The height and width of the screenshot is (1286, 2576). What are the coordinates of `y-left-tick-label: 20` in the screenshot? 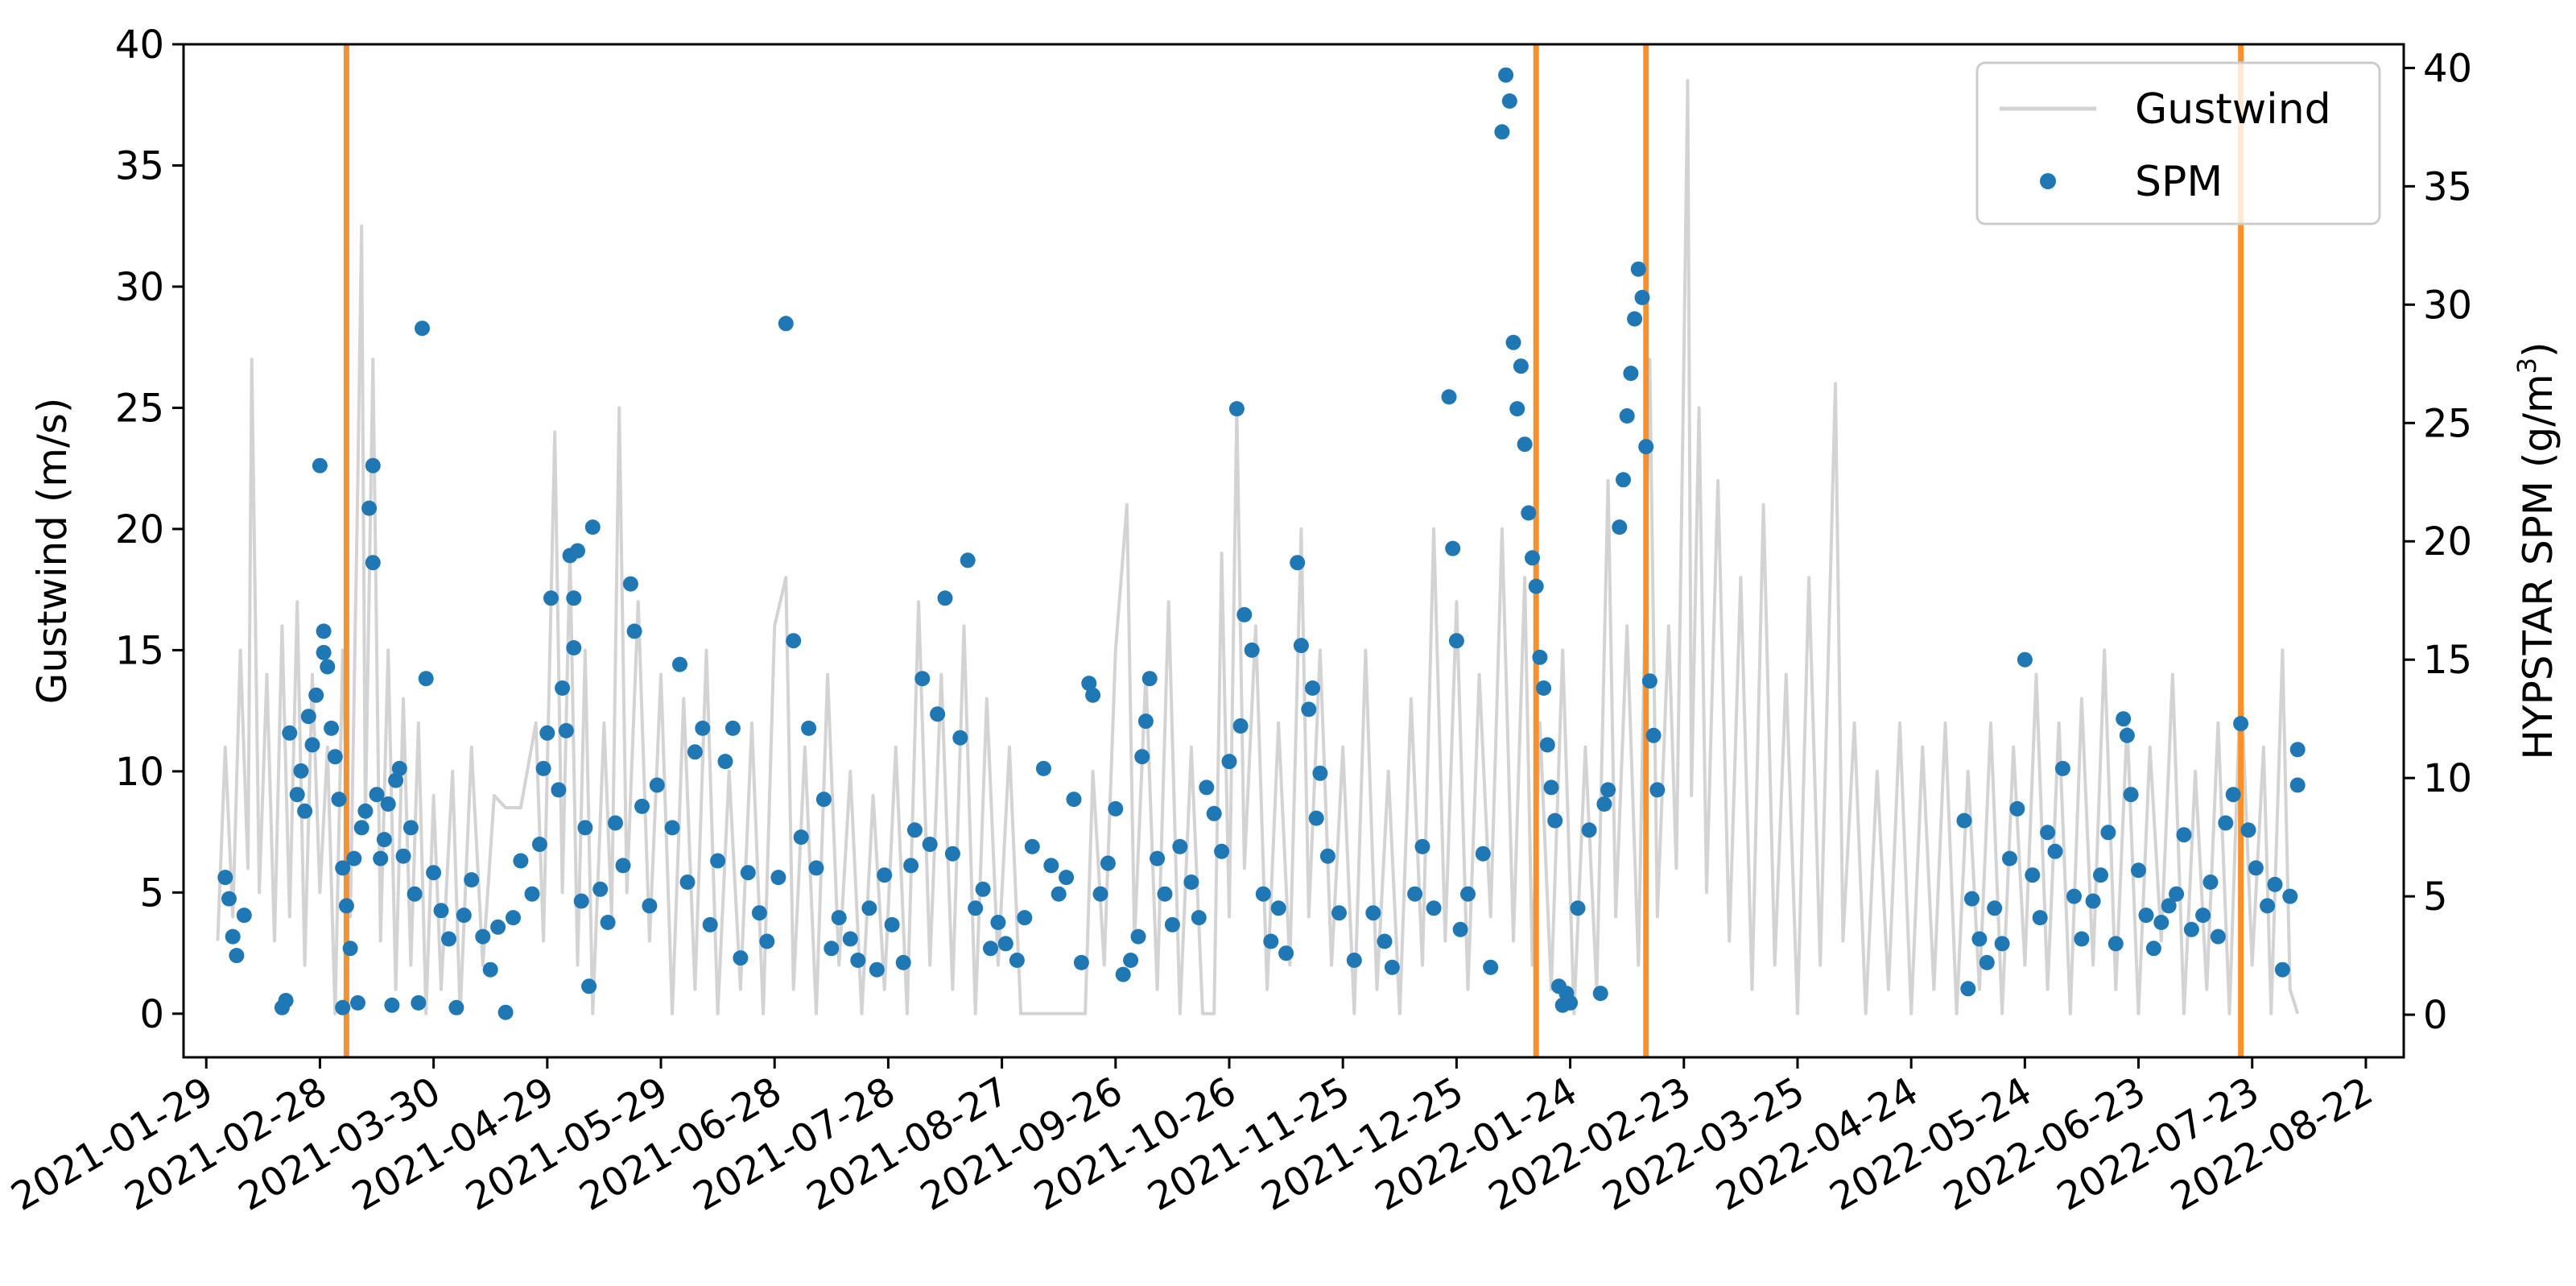 It's located at (139, 529).